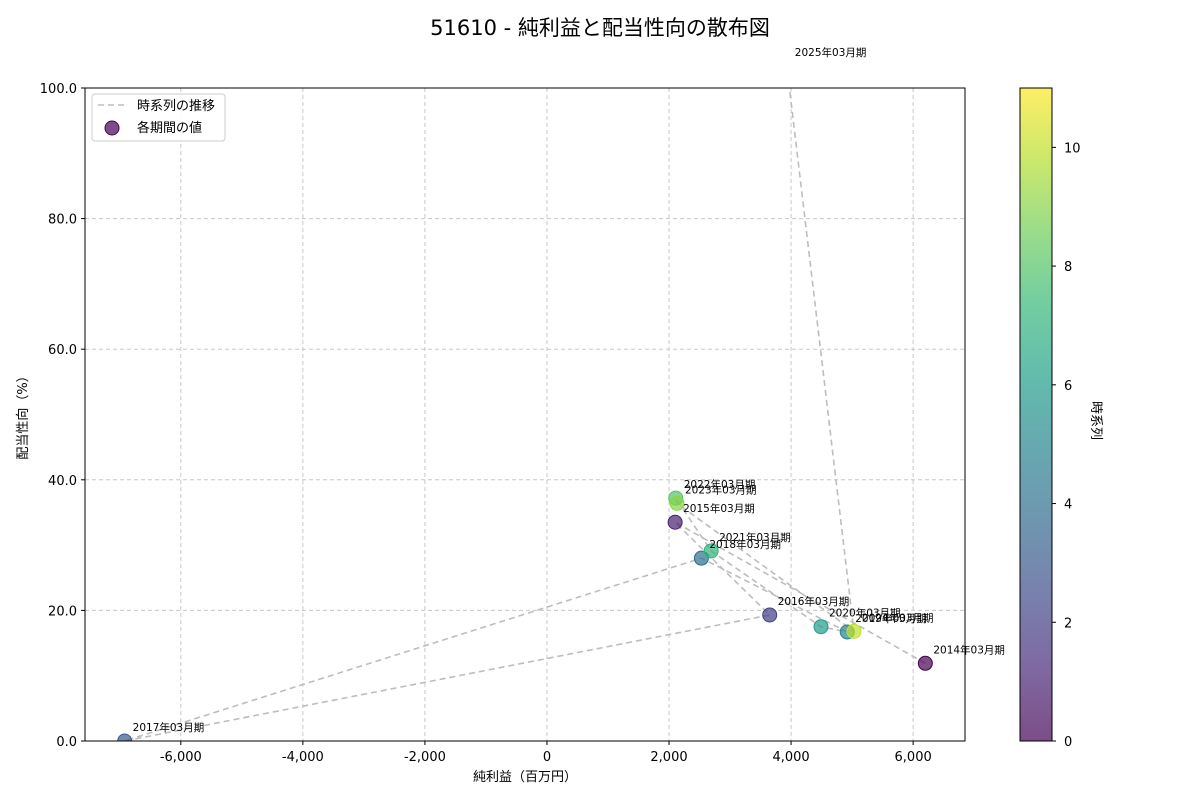 This screenshot has height=800, width=1200. Describe the element at coordinates (1068, 505) in the screenshot. I see `colorbar-tick-label: 4` at that location.